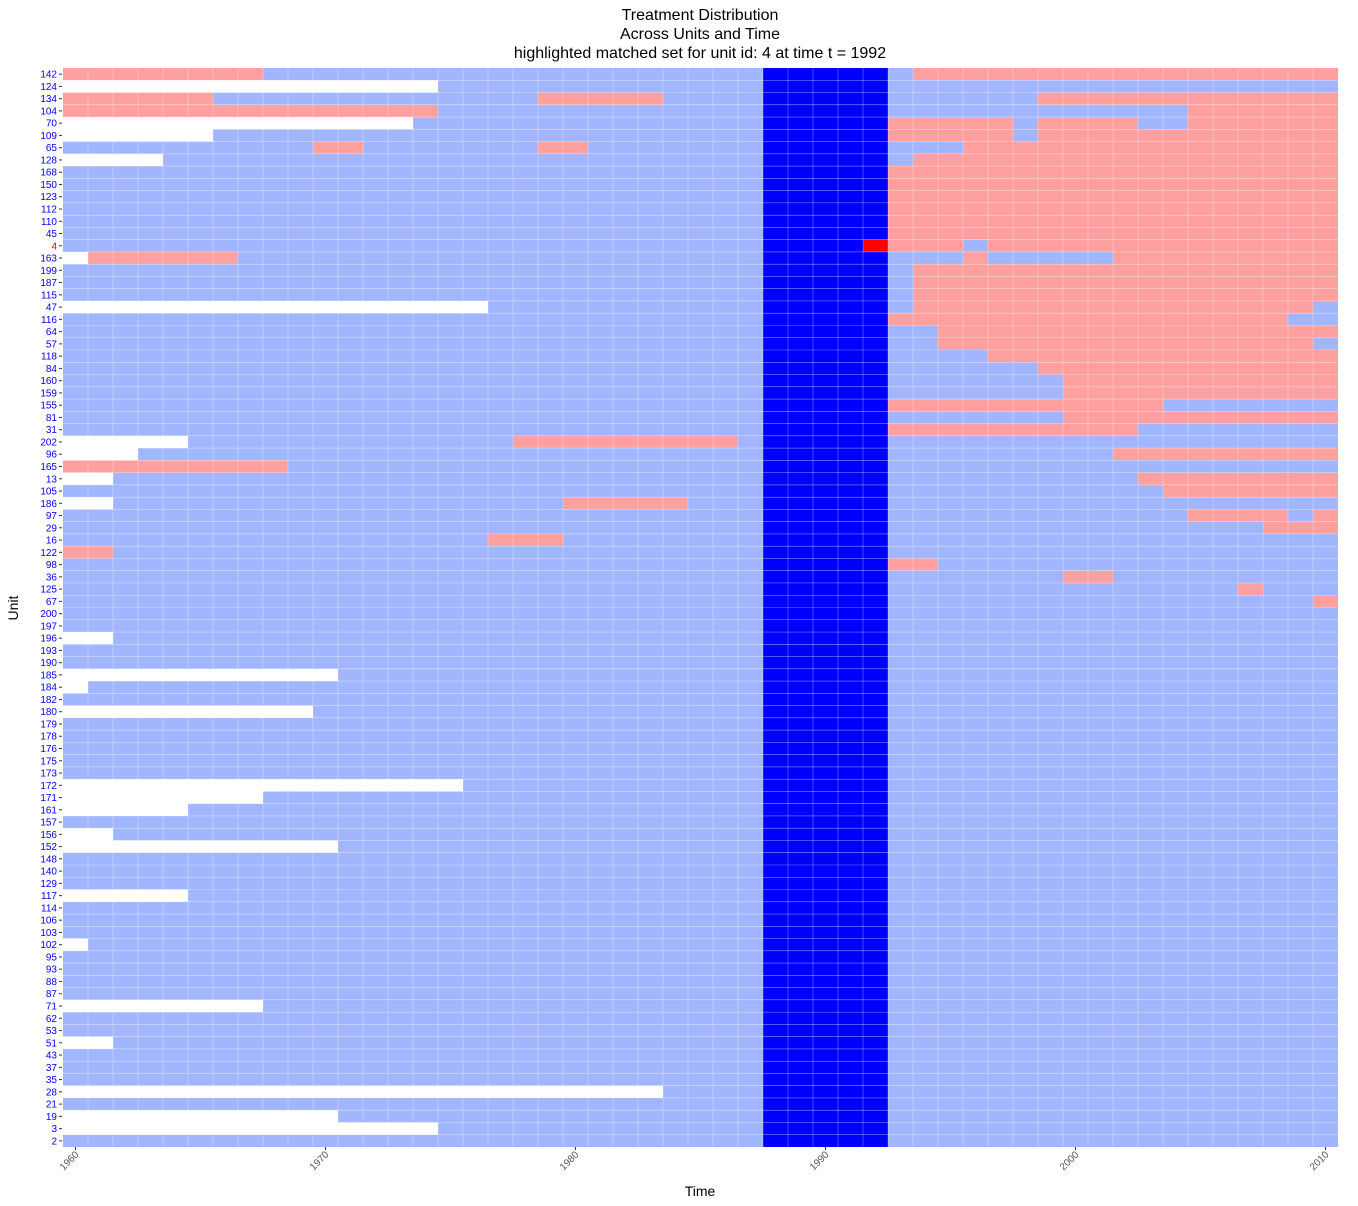 This screenshot has width=1358, height=1206. I want to click on cell-unit-45-1983, so click(650, 233).